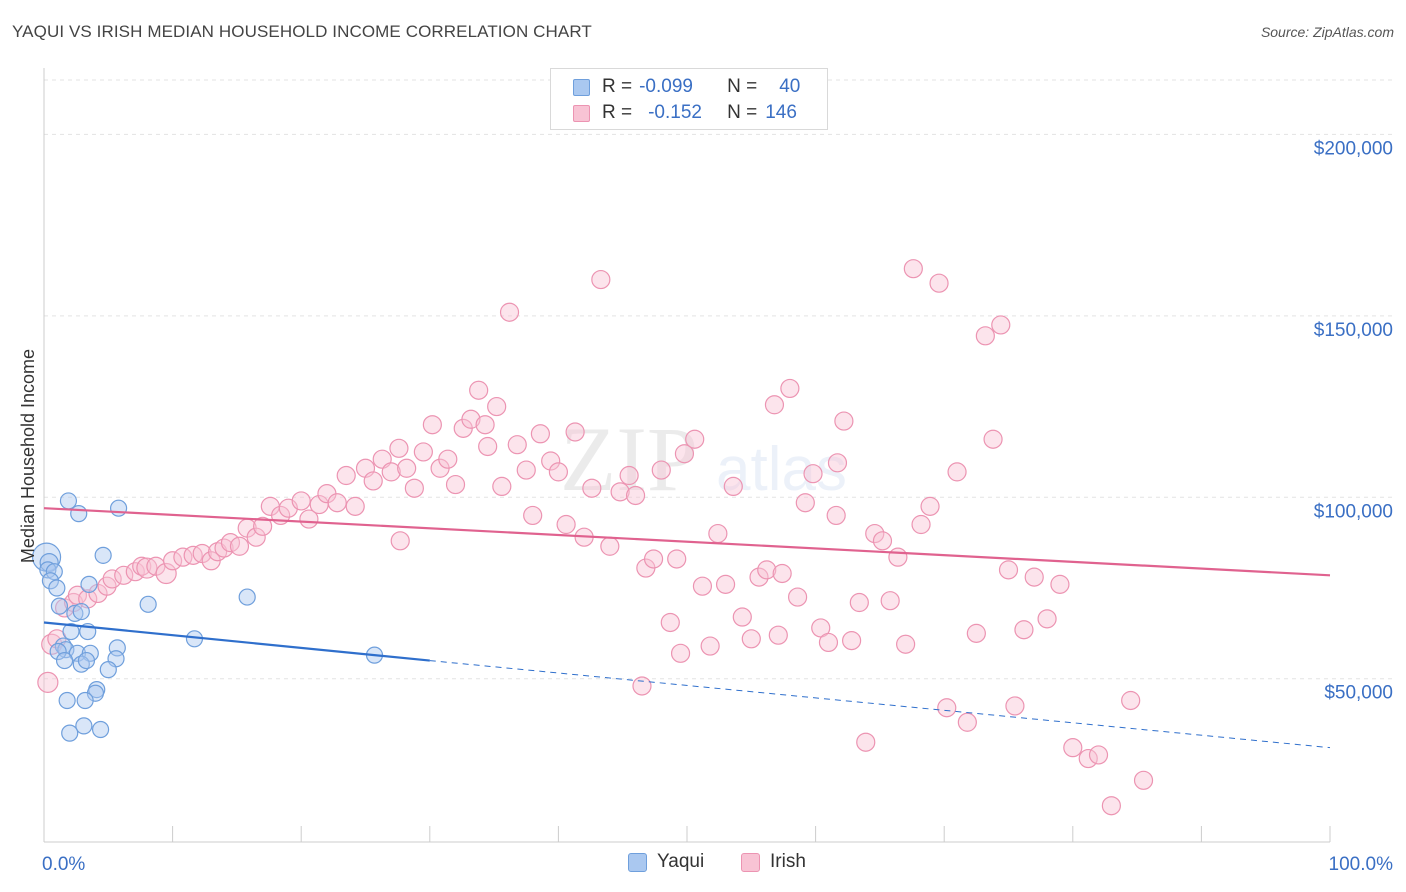 This screenshot has width=1406, height=892. I want to click on watermark-atlas: atlas, so click(781, 469).